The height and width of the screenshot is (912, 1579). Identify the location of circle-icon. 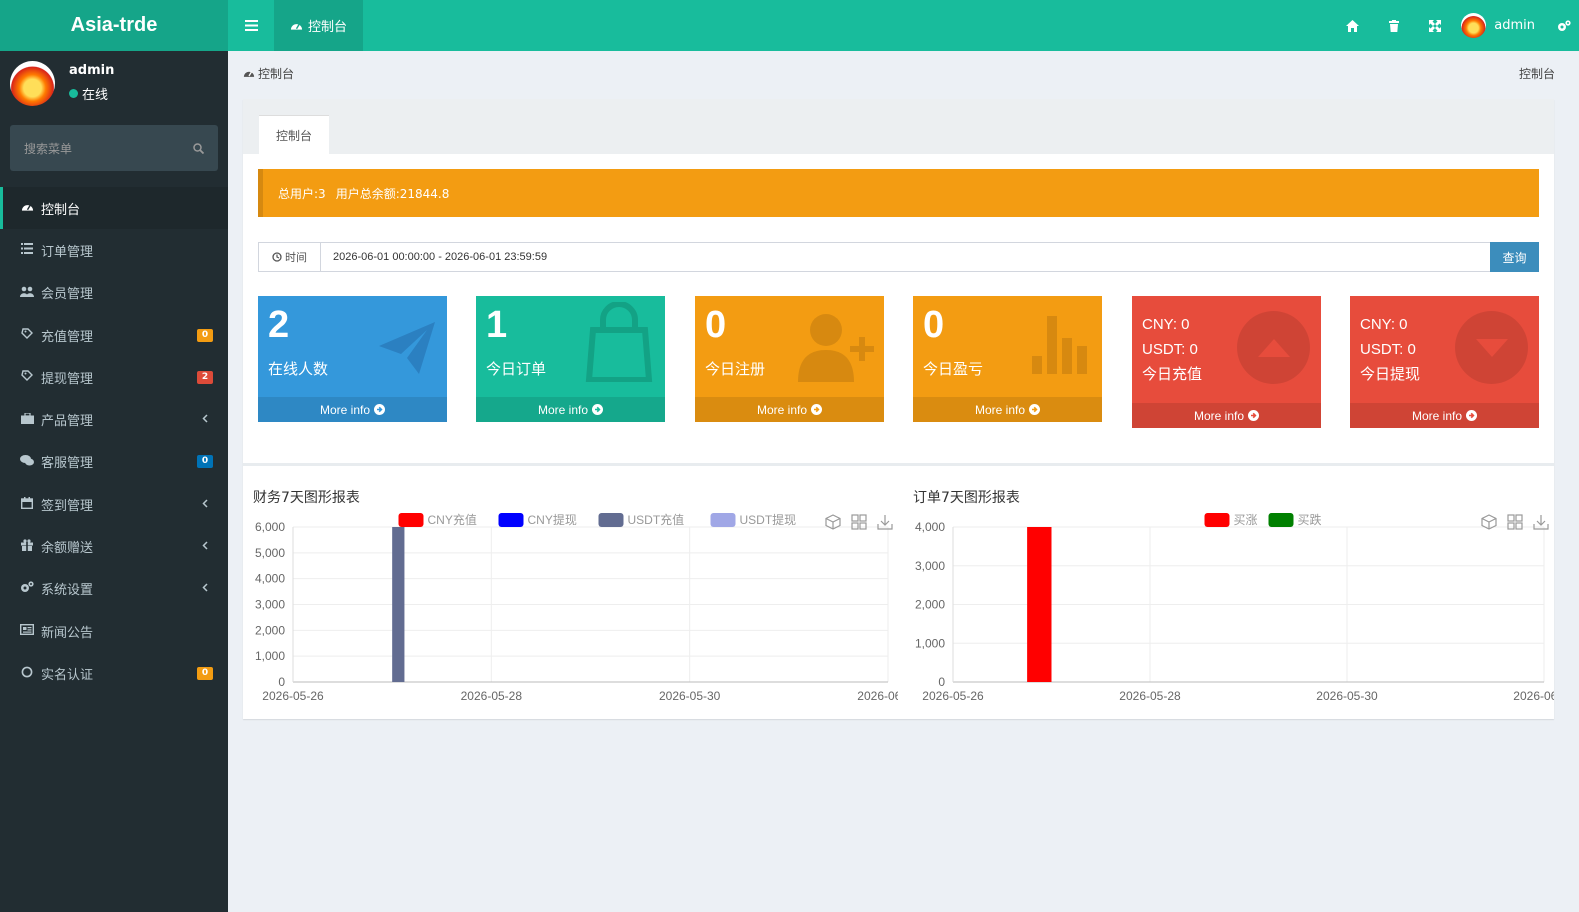
(27, 673).